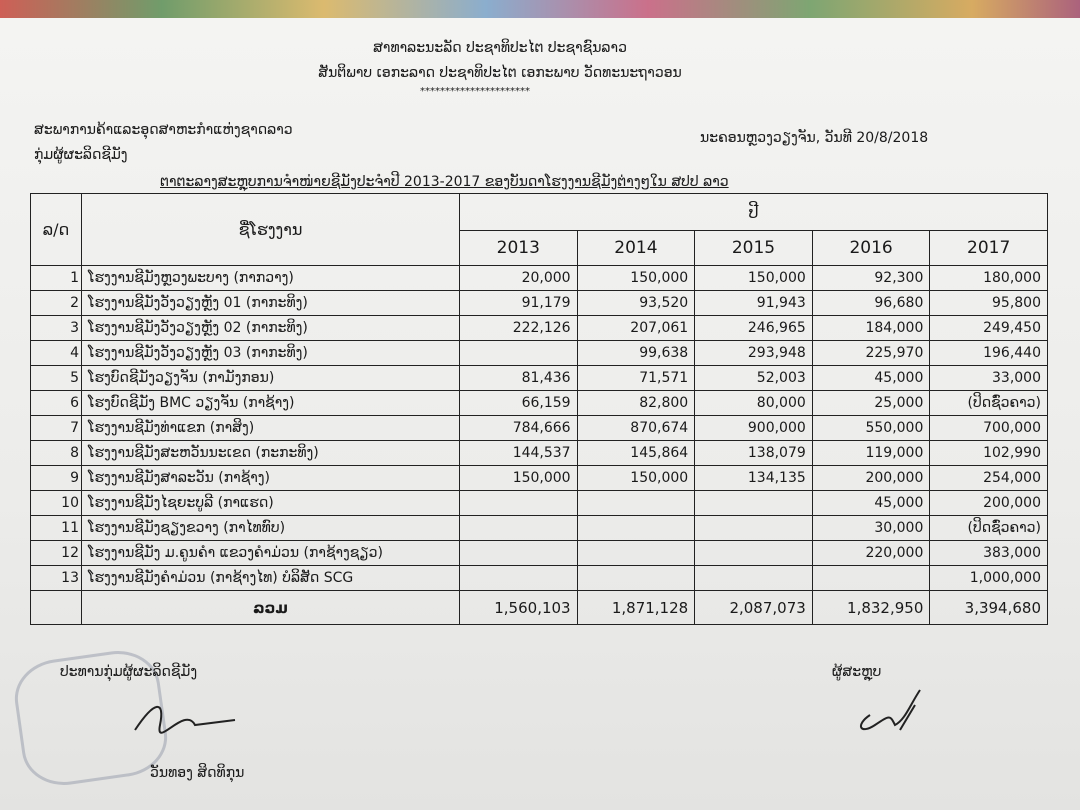 The height and width of the screenshot is (810, 1080). I want to click on photo-top-edge, so click(540, 11).